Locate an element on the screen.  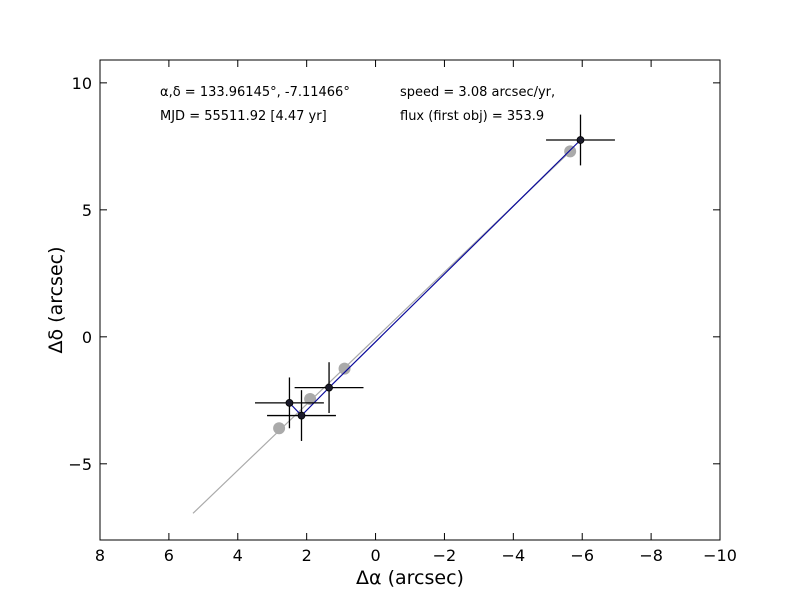
y-tick-label: −5 is located at coordinates (80, 464).